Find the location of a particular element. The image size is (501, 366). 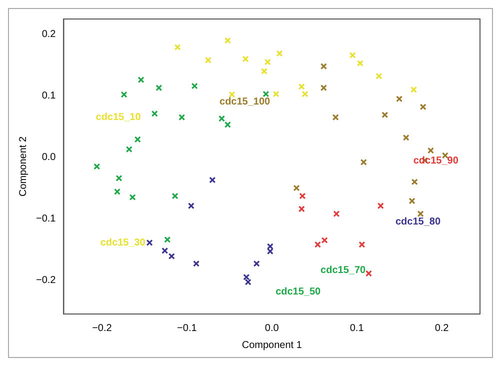

y-tick-label: 0.2 is located at coordinates (49, 34).